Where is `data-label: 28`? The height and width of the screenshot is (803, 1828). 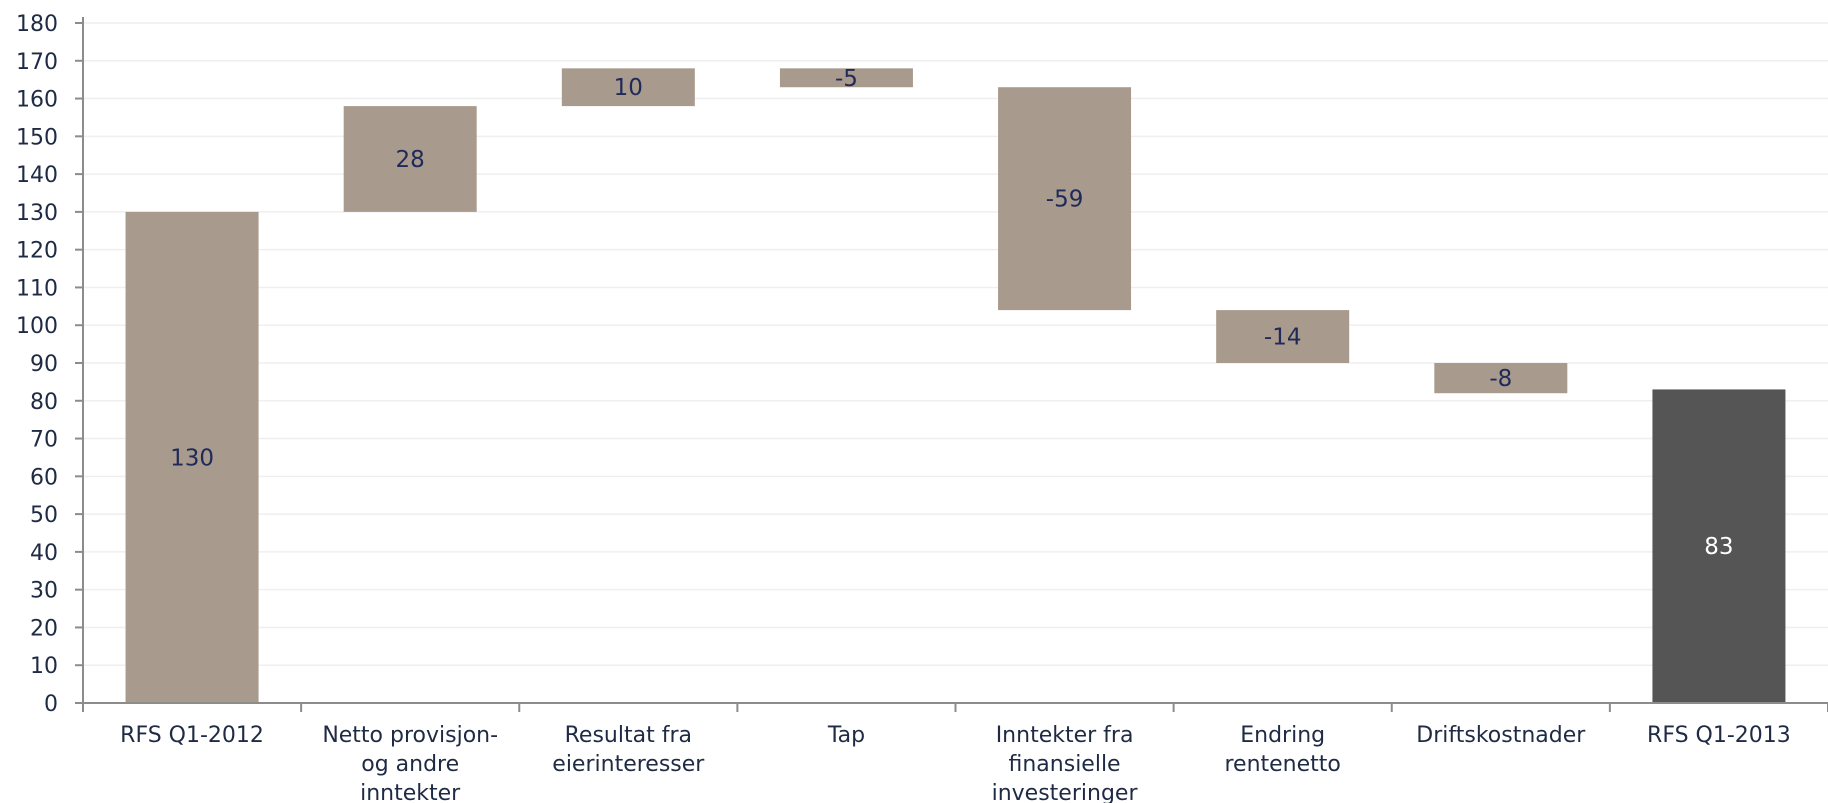 data-label: 28 is located at coordinates (410, 160).